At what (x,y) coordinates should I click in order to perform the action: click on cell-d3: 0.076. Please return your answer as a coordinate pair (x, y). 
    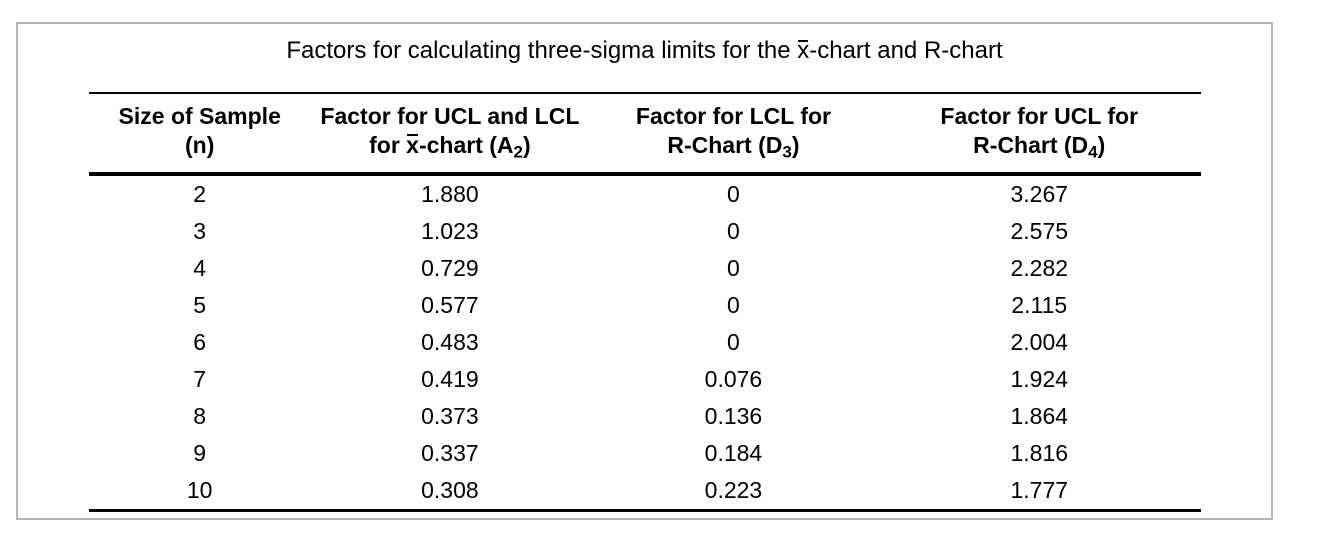
    Looking at the image, I should click on (733, 379).